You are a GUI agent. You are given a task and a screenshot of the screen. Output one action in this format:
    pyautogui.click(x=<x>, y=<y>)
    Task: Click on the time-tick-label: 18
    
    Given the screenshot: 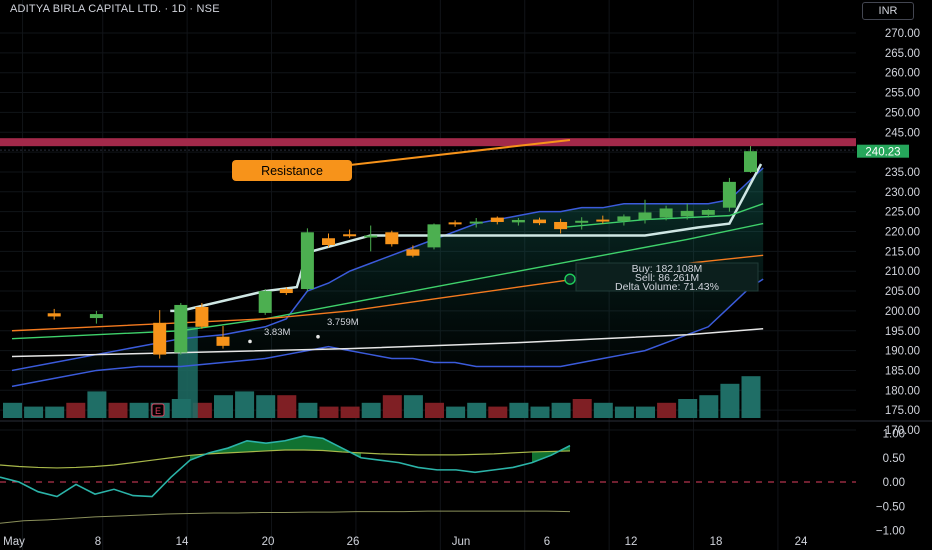 What is the action you would take?
    pyautogui.click(x=716, y=542)
    